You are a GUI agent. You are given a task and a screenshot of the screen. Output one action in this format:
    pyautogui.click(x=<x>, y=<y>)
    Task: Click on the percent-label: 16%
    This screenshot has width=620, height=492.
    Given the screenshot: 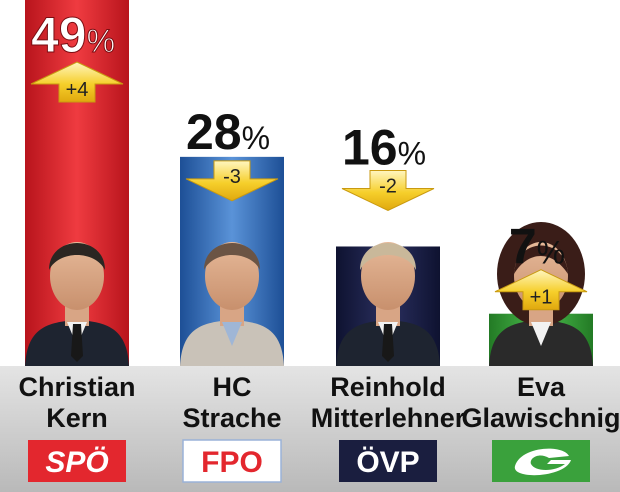 What is the action you would take?
    pyautogui.click(x=384, y=147)
    